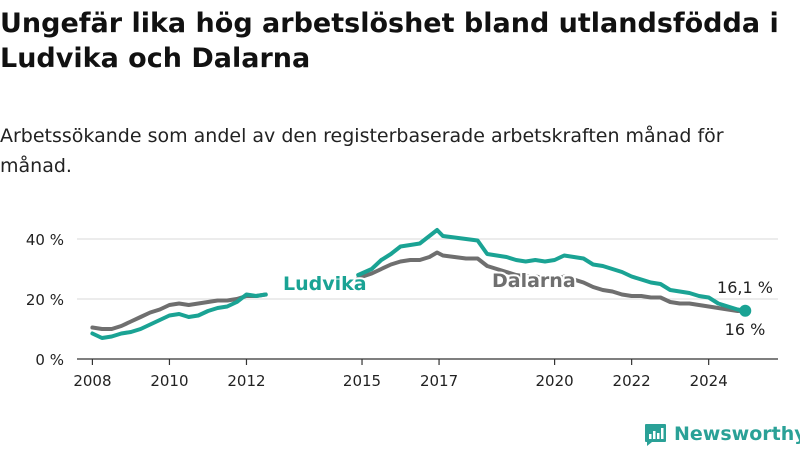 The image size is (800, 450). Describe the element at coordinates (92, 381) in the screenshot. I see `x-tick-label: 2008` at that location.